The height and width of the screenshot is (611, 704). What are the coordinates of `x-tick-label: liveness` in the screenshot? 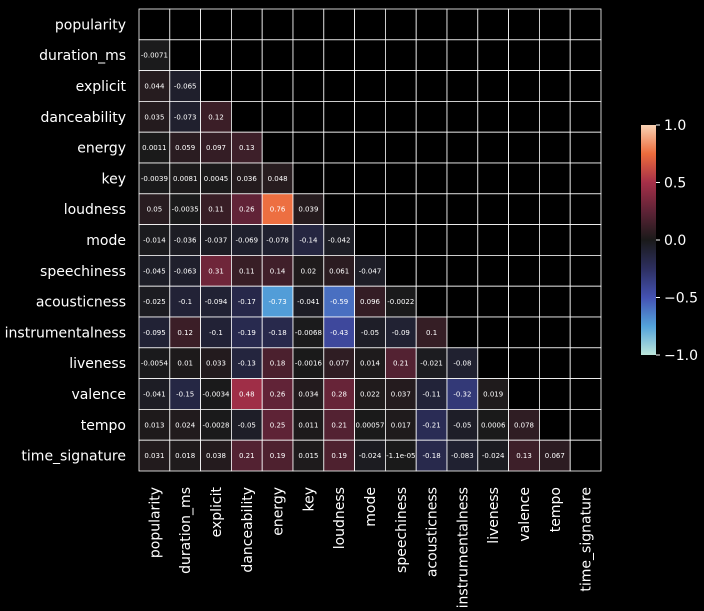 It's located at (494, 515).